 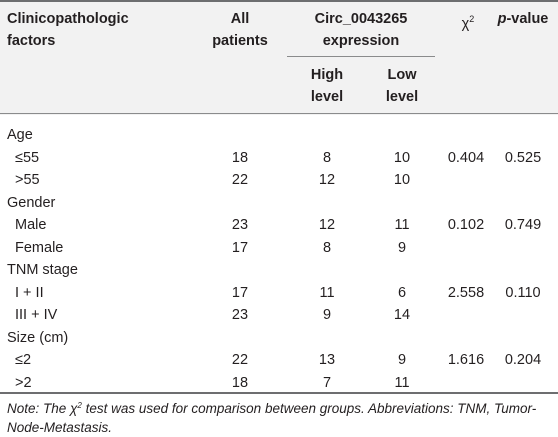 What do you see at coordinates (79, 405) in the screenshot?
I see `note-exponent: 2` at bounding box center [79, 405].